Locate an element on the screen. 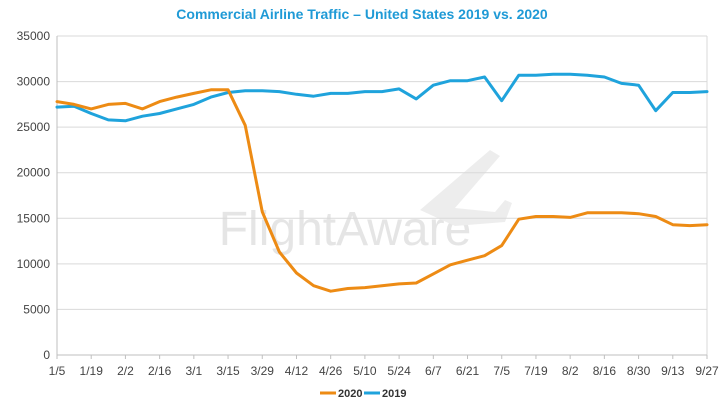  x-tick-label: 6/7 is located at coordinates (433, 371).